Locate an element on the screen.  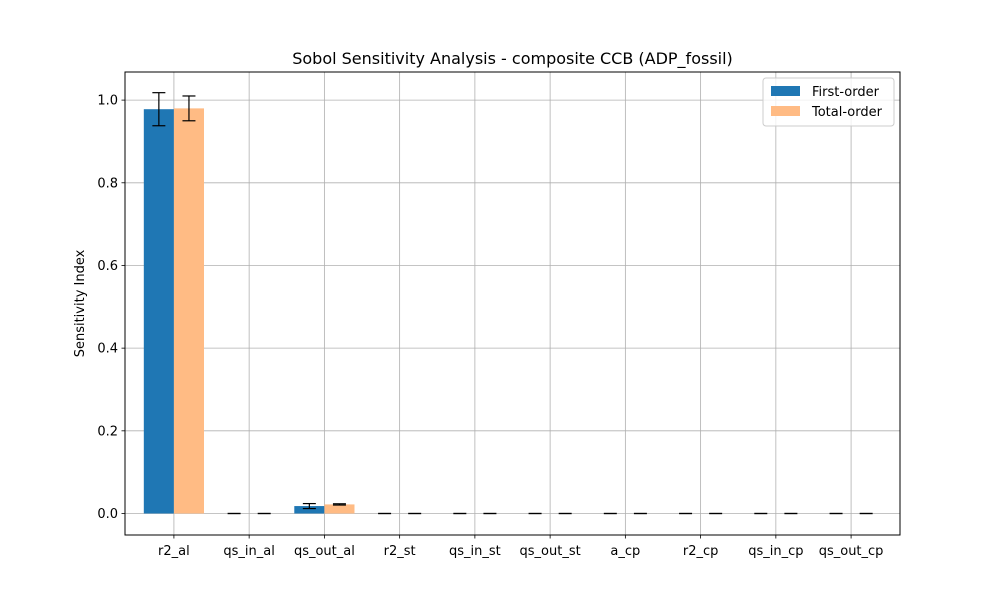
y-tick-label: 0.2 is located at coordinates (107, 431).